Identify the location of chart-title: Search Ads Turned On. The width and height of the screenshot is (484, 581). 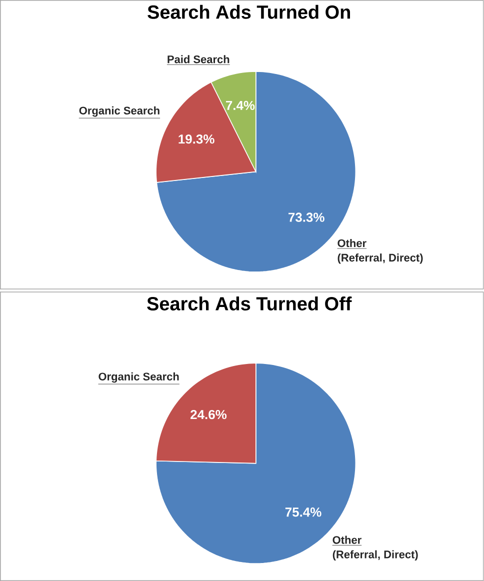
(249, 11).